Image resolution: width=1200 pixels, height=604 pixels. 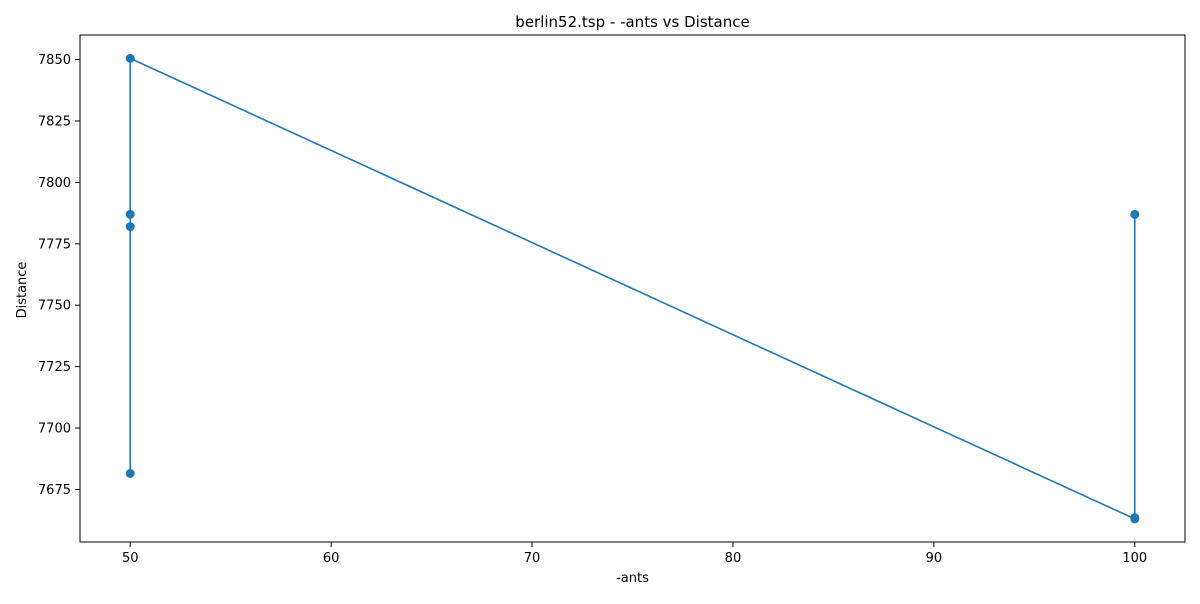 I want to click on x-axis-label: -ants, so click(x=632, y=578).